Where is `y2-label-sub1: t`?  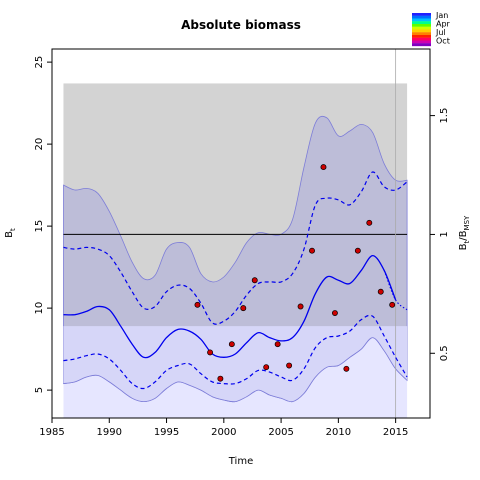
y2-label-sub1: t is located at coordinates (467, 241).